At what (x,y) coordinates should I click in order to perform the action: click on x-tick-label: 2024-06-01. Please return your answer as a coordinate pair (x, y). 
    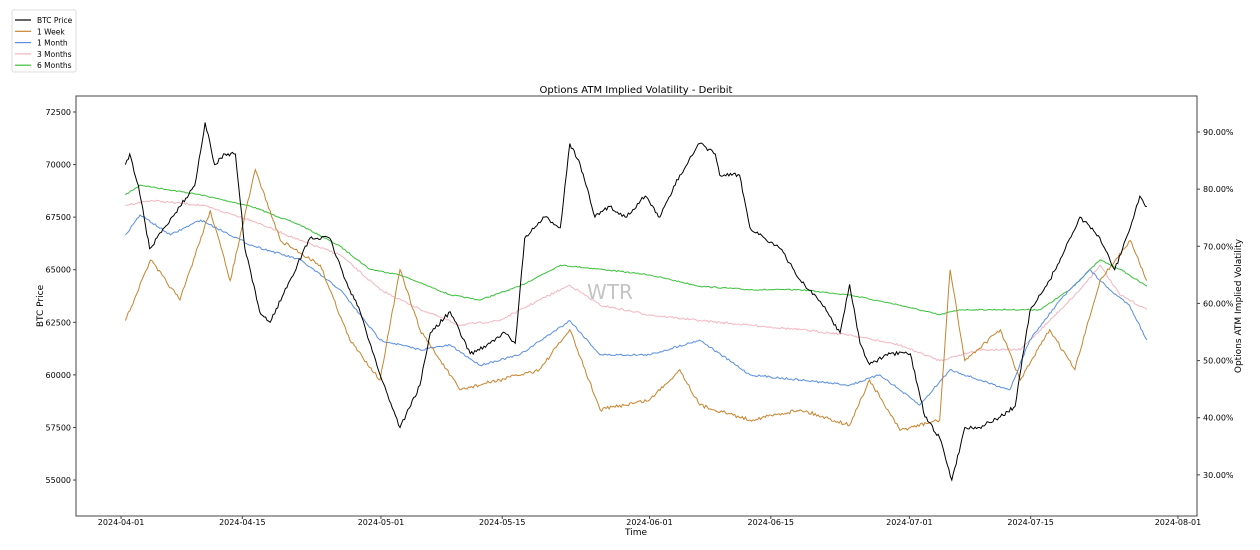
    Looking at the image, I should click on (649, 522).